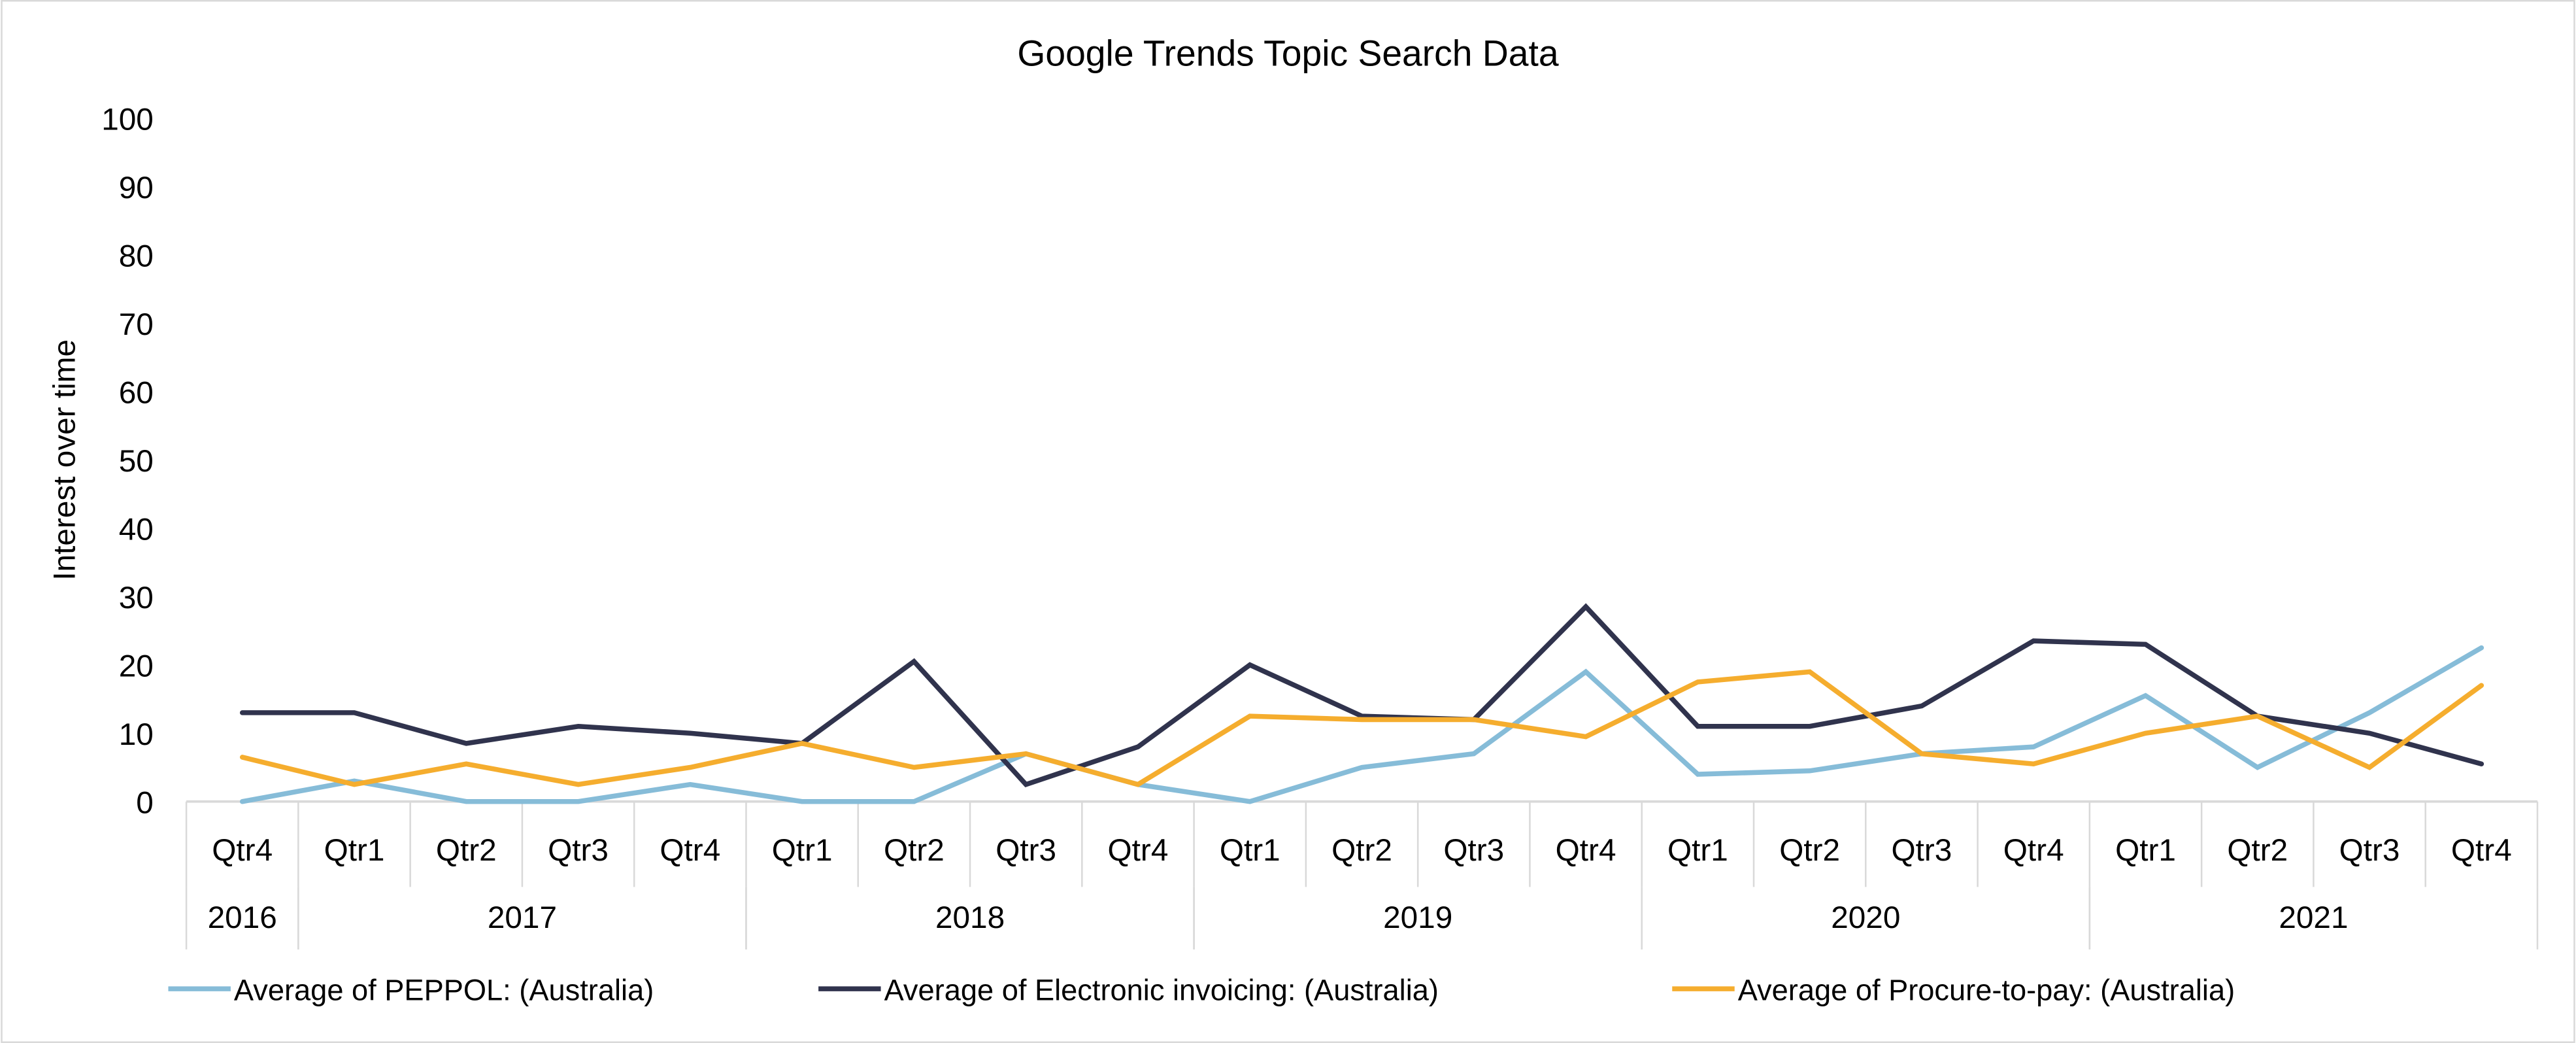 This screenshot has height=1043, width=2576. What do you see at coordinates (2314, 918) in the screenshot?
I see `year-label: 2021` at bounding box center [2314, 918].